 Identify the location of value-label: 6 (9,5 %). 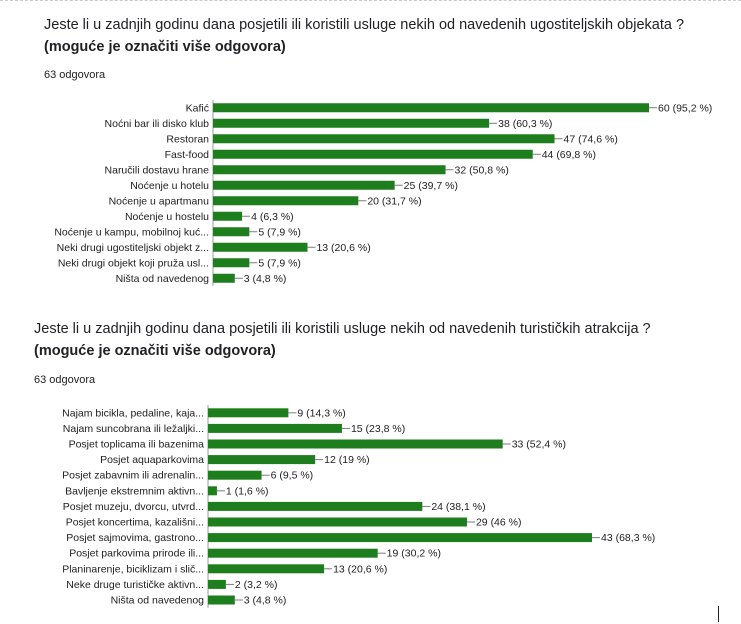
(292, 476).